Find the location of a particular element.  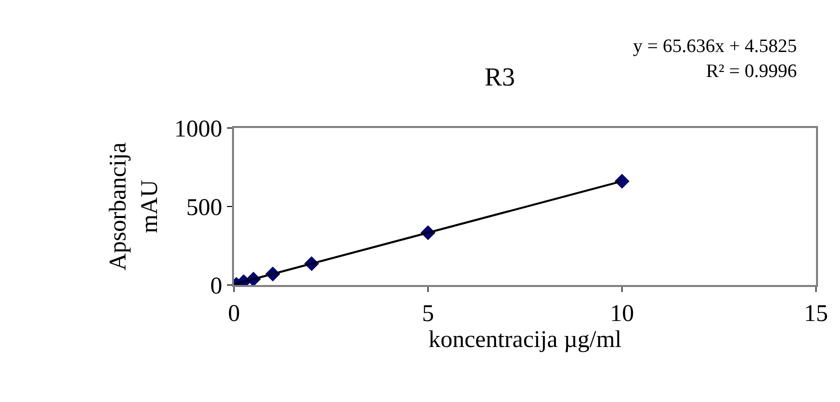

text: R² = 0.9996 is located at coordinates (751, 71).